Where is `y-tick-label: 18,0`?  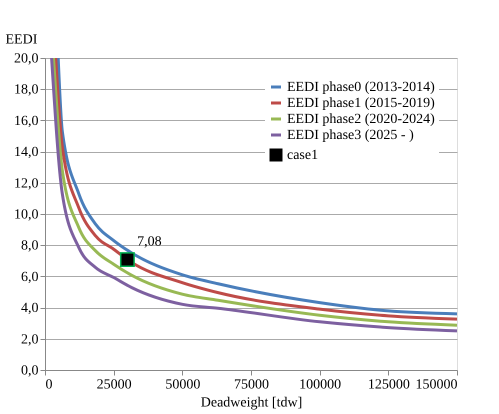 y-tick-label: 18,0 is located at coordinates (26, 90).